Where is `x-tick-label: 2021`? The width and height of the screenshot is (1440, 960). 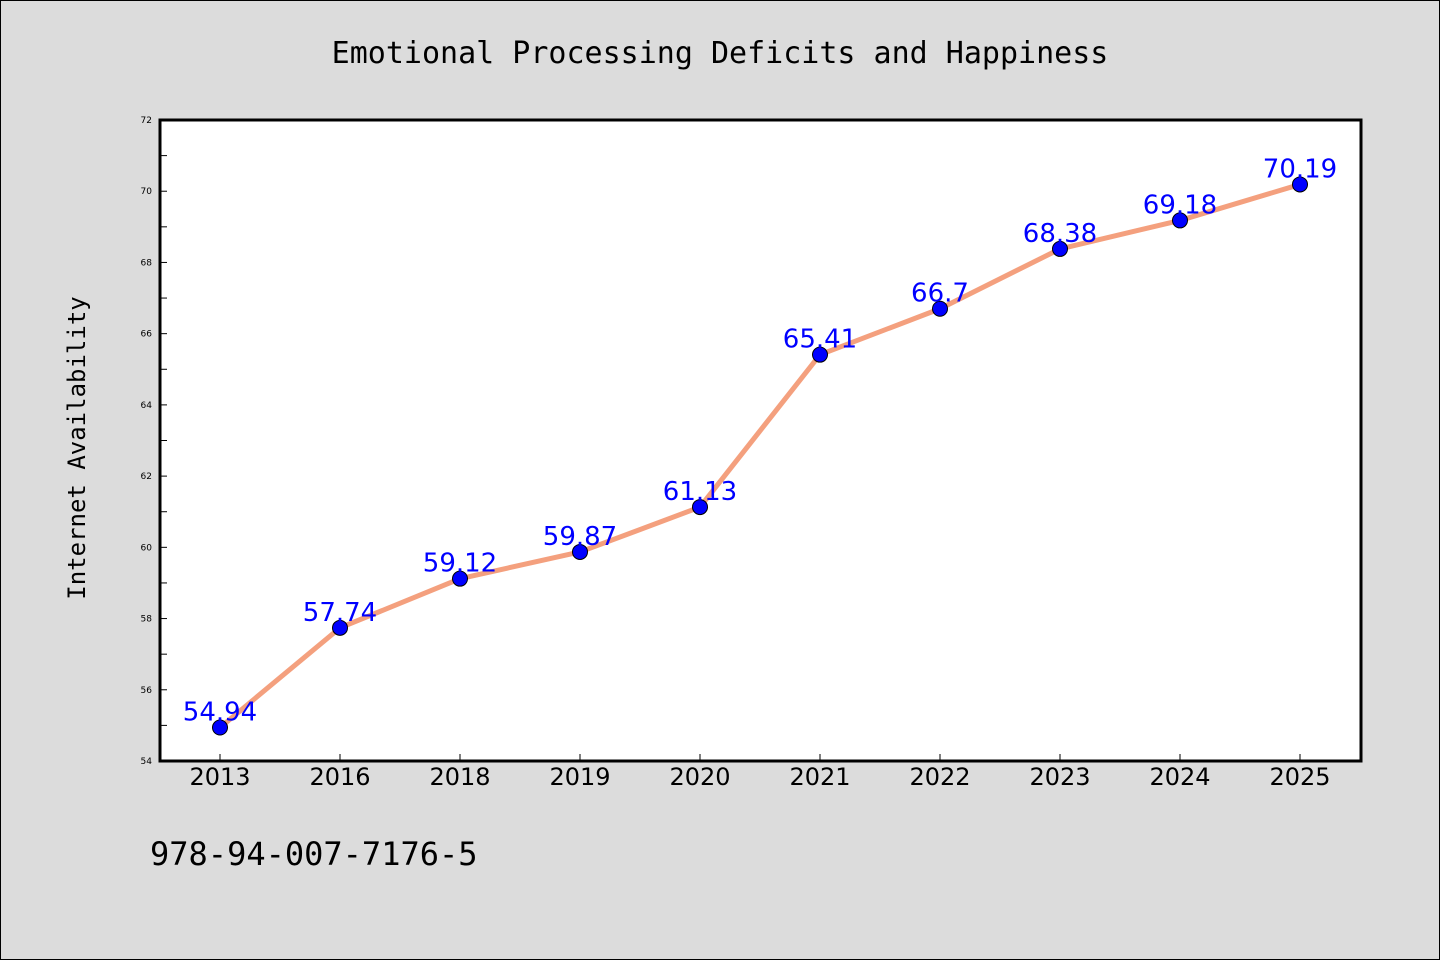
x-tick-label: 2021 is located at coordinates (819, 777).